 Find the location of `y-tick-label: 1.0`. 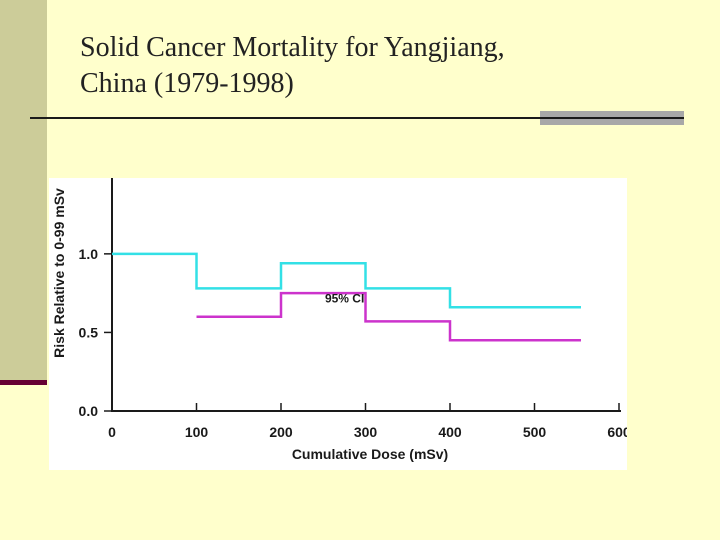

y-tick-label: 1.0 is located at coordinates (89, 254).